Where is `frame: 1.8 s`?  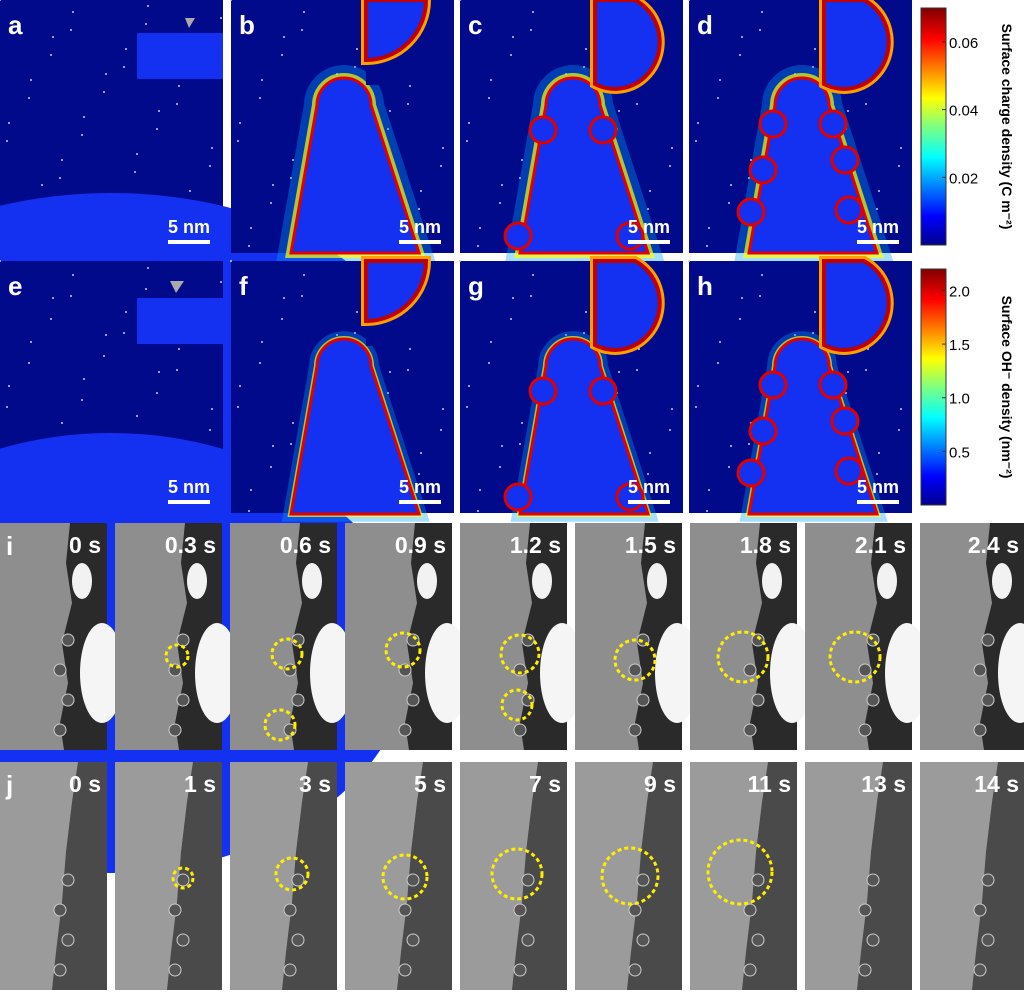
frame: 1.8 s is located at coordinates (752, 636).